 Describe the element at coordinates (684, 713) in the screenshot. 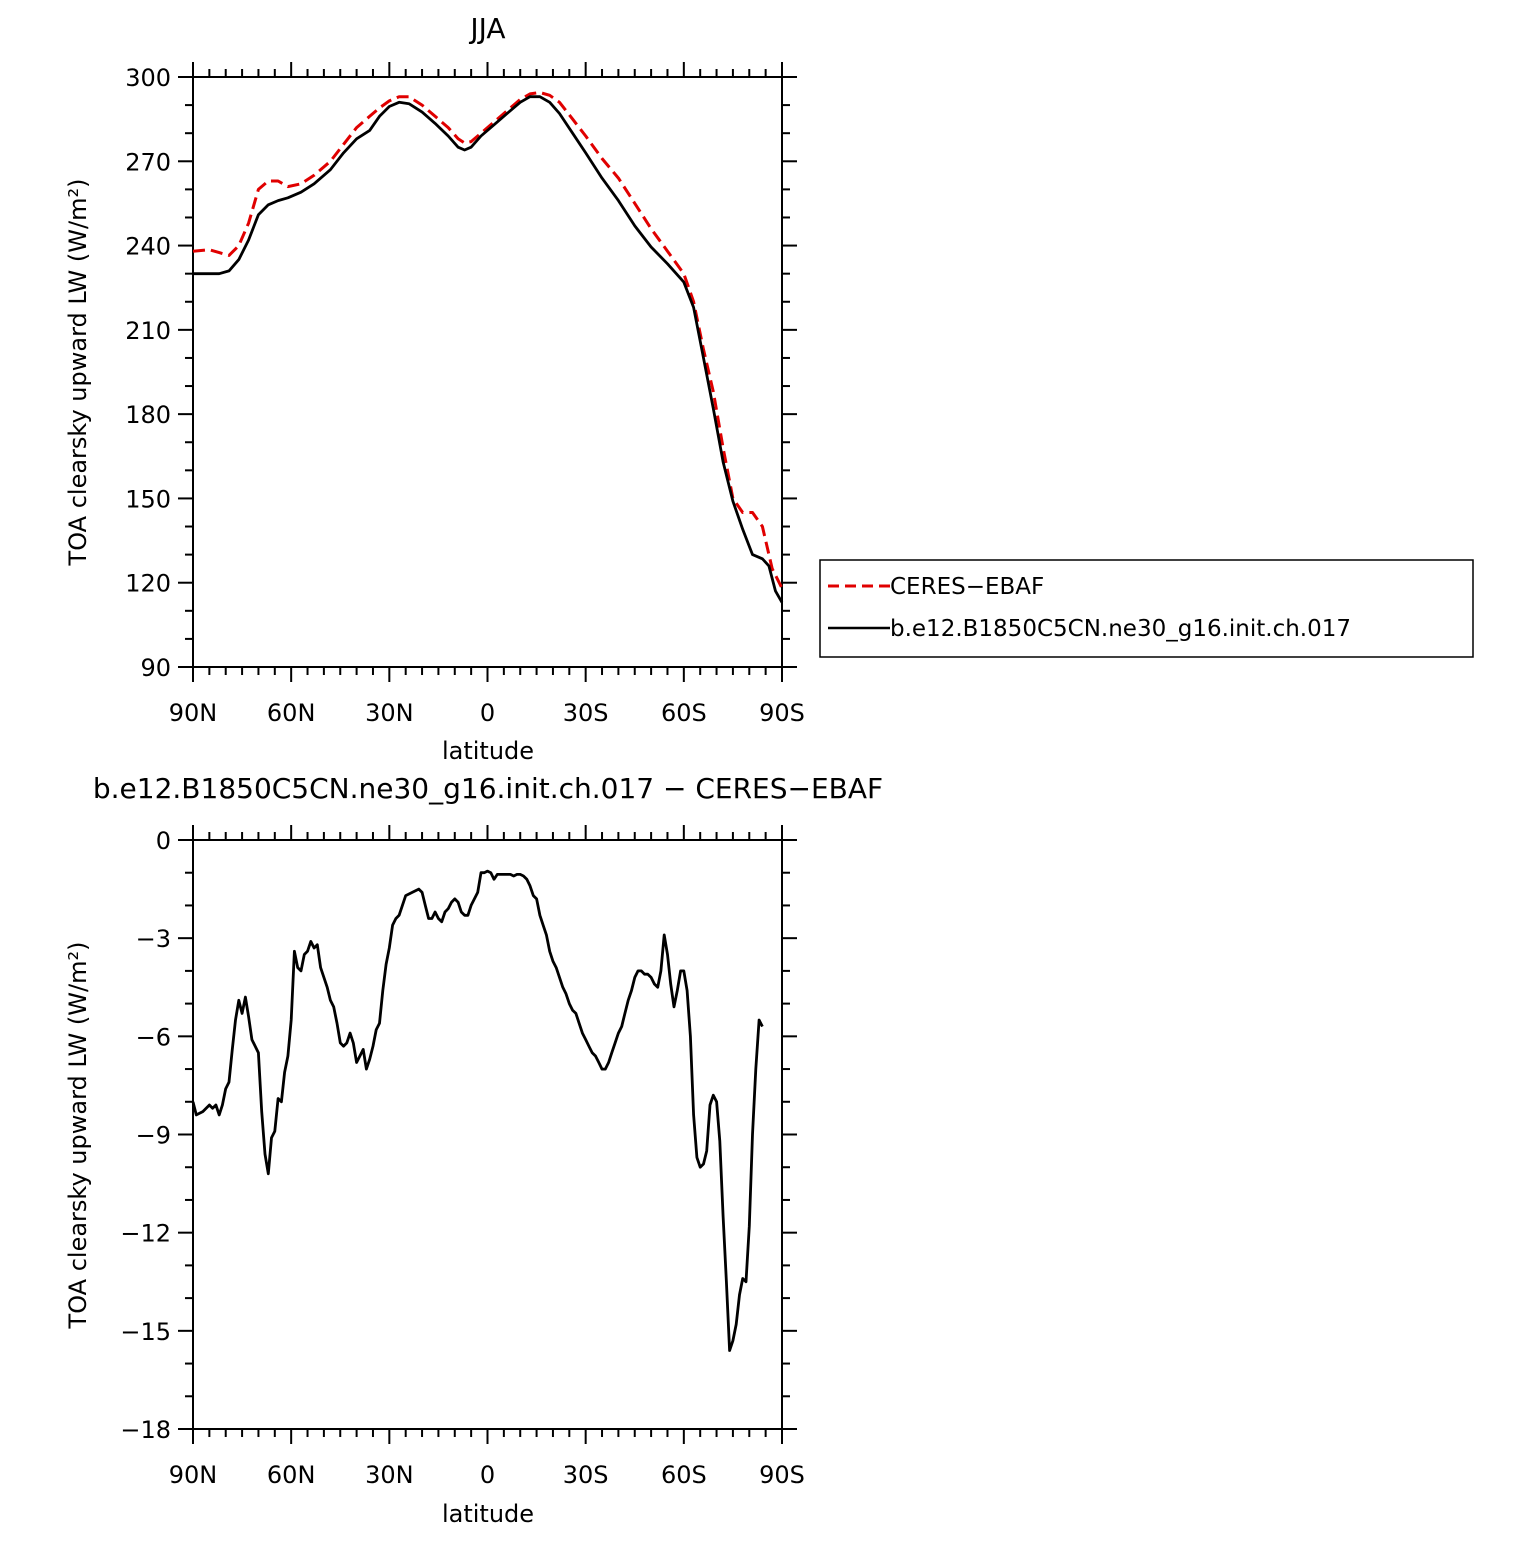

I see `top-x-tick-label: 60S` at that location.